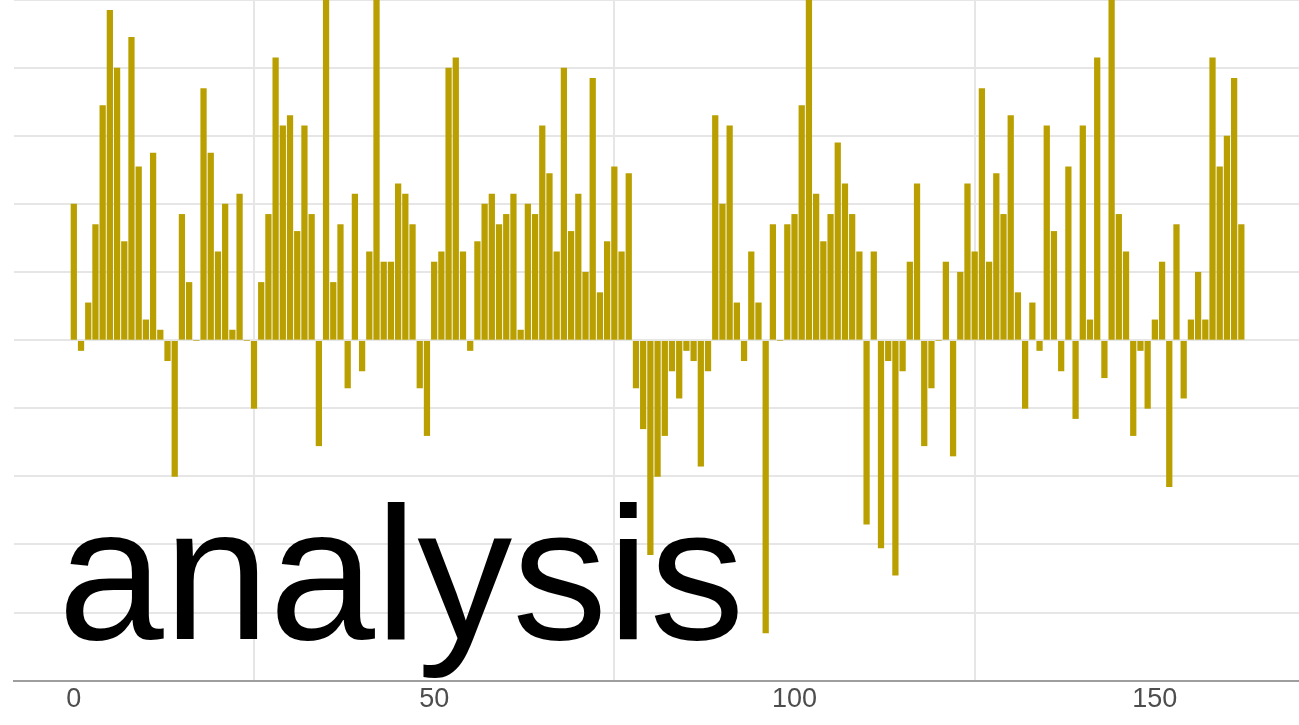 Image resolution: width=1299 pixels, height=725 pixels. Describe the element at coordinates (434, 698) in the screenshot. I see `x-tick-label: 50` at that location.